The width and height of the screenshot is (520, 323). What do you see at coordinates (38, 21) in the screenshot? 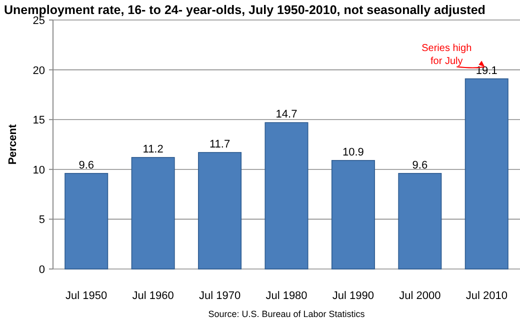
I see `y-tick-label: 25` at bounding box center [38, 21].